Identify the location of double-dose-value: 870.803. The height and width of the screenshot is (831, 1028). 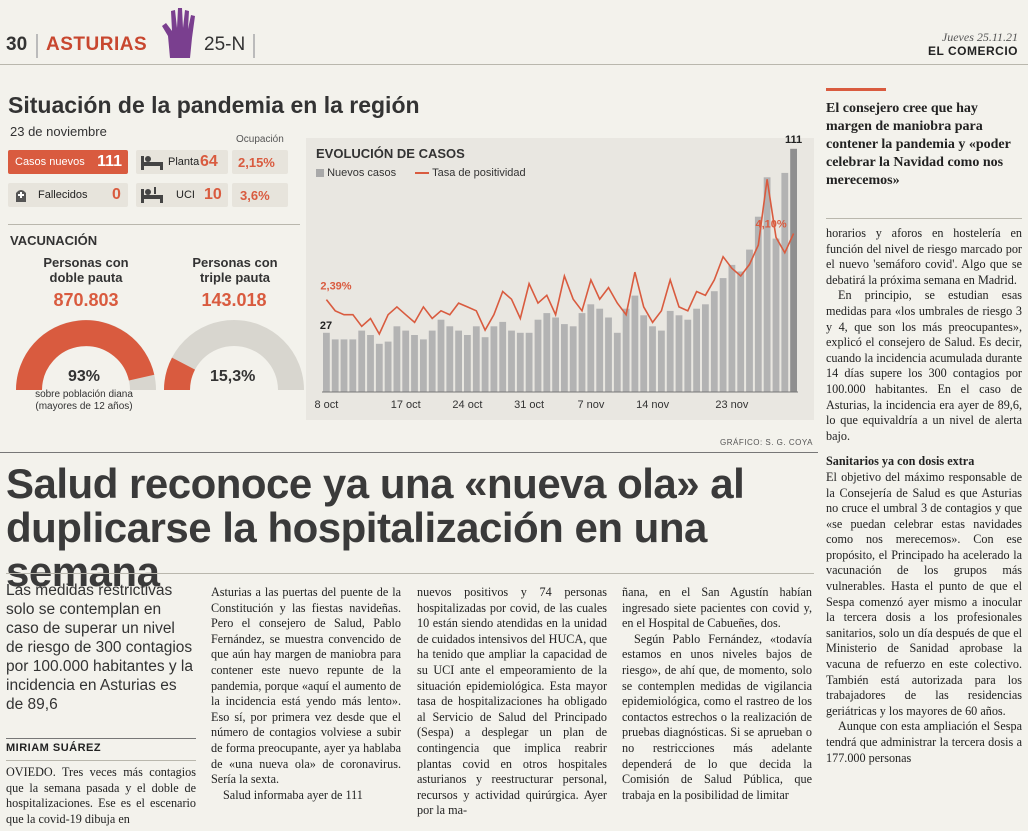
(86, 300).